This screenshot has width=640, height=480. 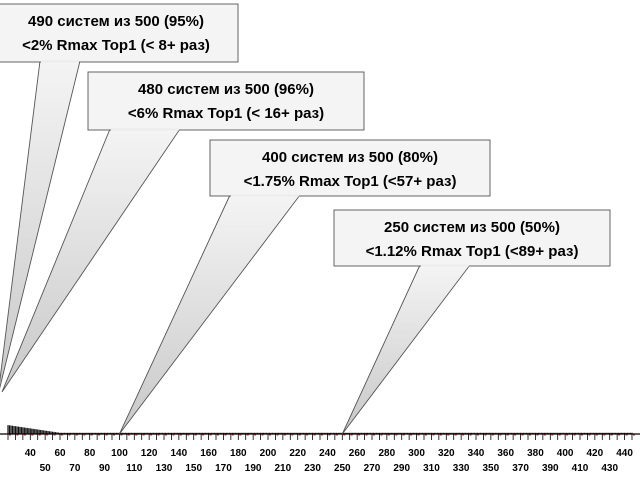 I want to click on x-tick-label-lower: 230, so click(x=312, y=468).